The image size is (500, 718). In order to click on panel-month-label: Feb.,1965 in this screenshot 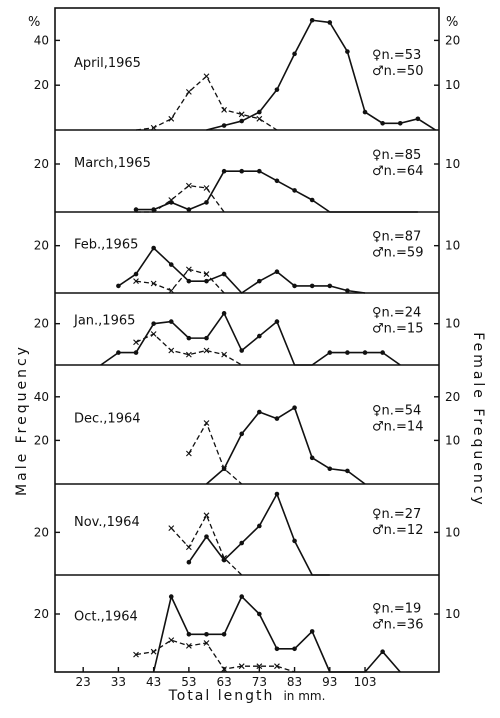, I will do `click(106, 245)`.